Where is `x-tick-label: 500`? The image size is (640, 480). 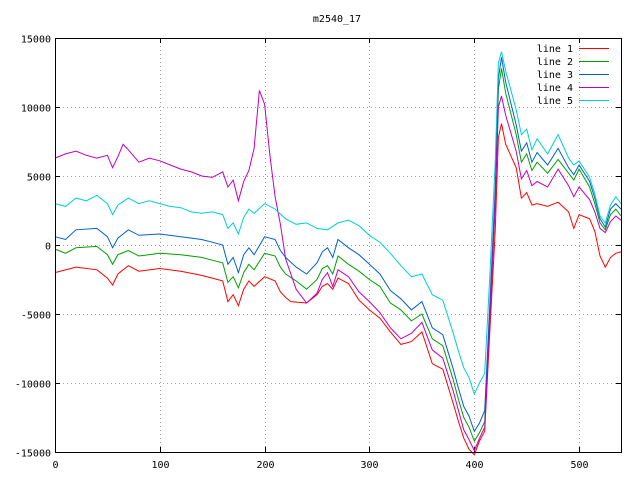
x-tick-label: 500 is located at coordinates (579, 465).